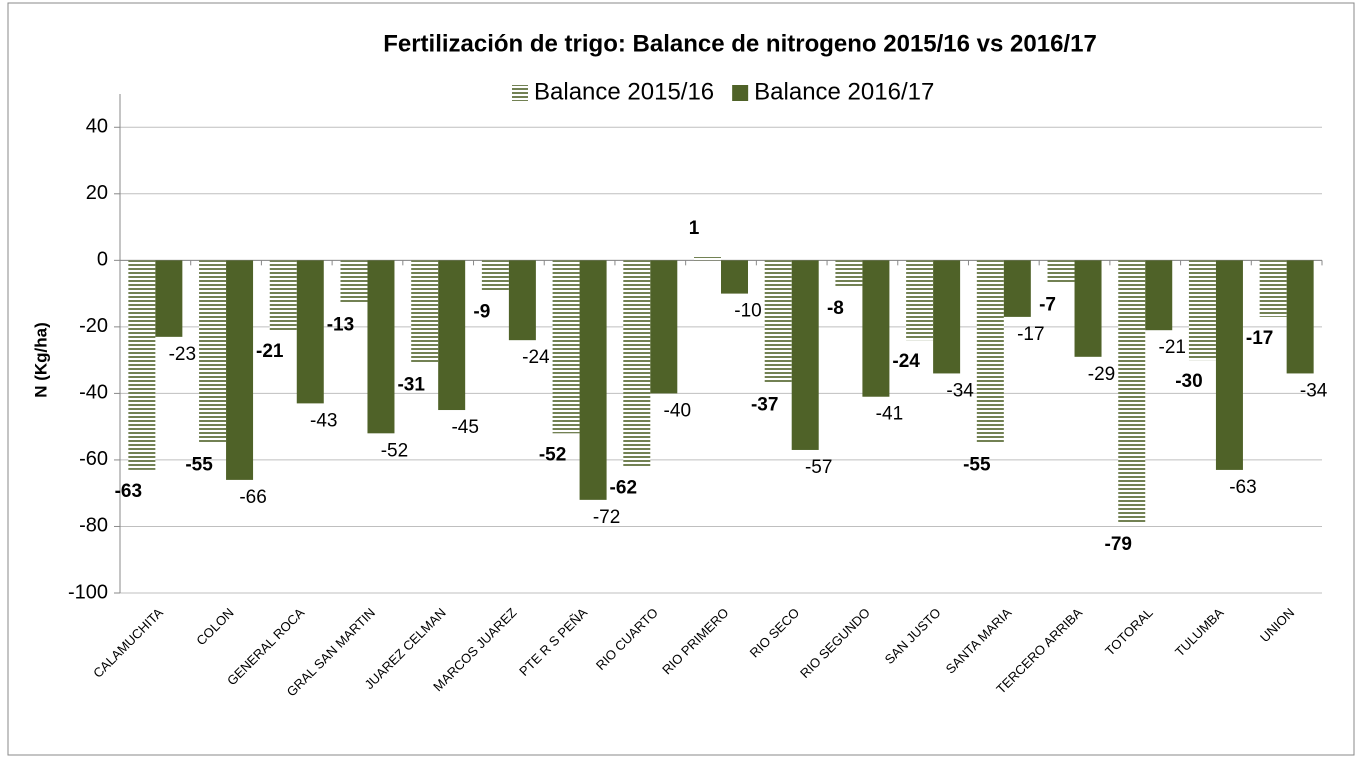  Describe the element at coordinates (252, 497) in the screenshot. I see `data-label: -66` at that location.